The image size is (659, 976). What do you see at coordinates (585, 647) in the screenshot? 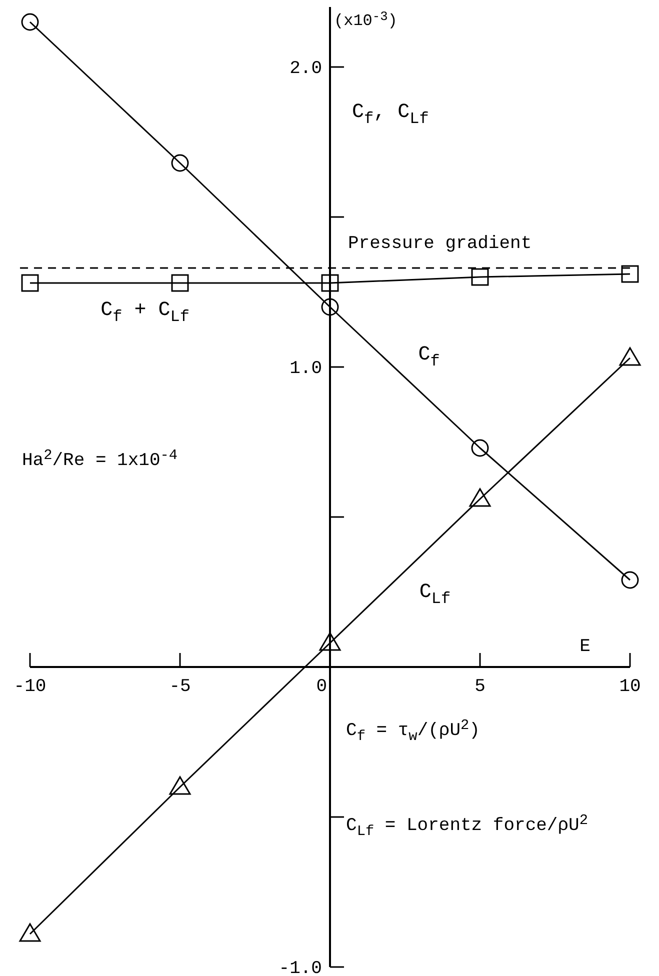
I see `x-axis-title: E` at bounding box center [585, 647].